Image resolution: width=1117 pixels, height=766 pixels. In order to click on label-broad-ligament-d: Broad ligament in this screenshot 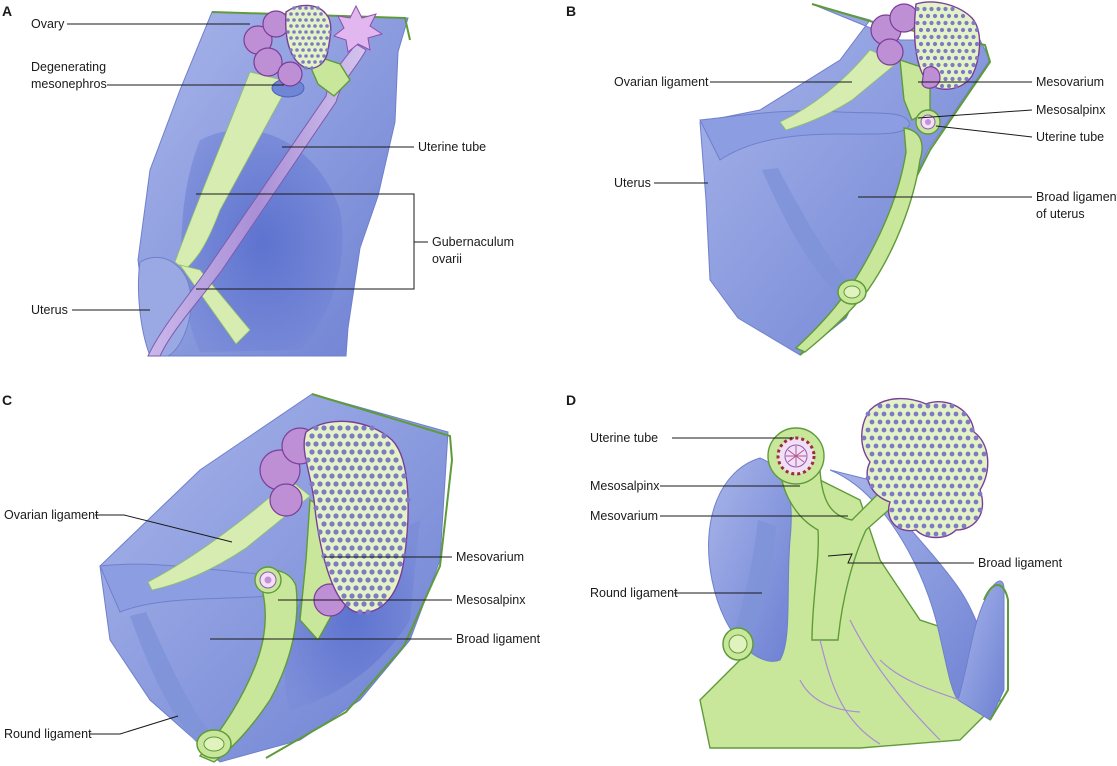, I will do `click(1020, 563)`.